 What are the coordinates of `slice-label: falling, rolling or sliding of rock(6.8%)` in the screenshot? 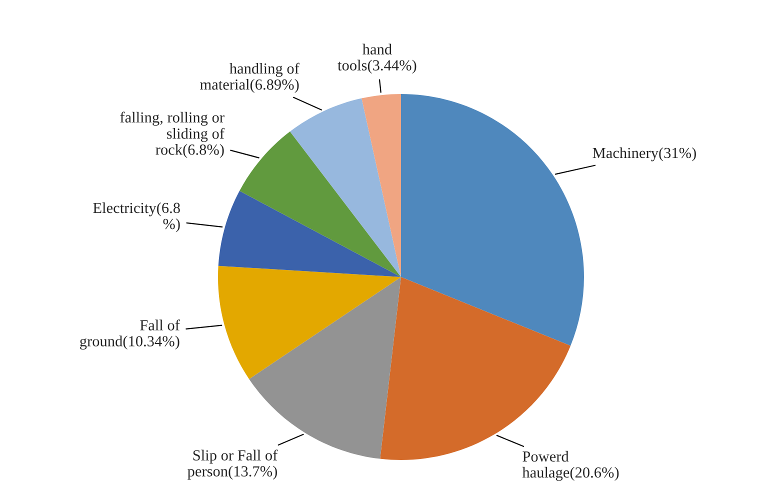 It's located at (172, 135).